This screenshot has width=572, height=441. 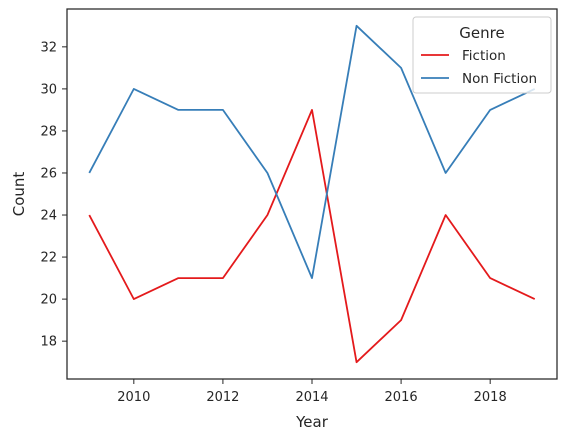 I want to click on y-axis-ticks: 18 20 22 24 26 28 30 32, so click(x=53, y=195).